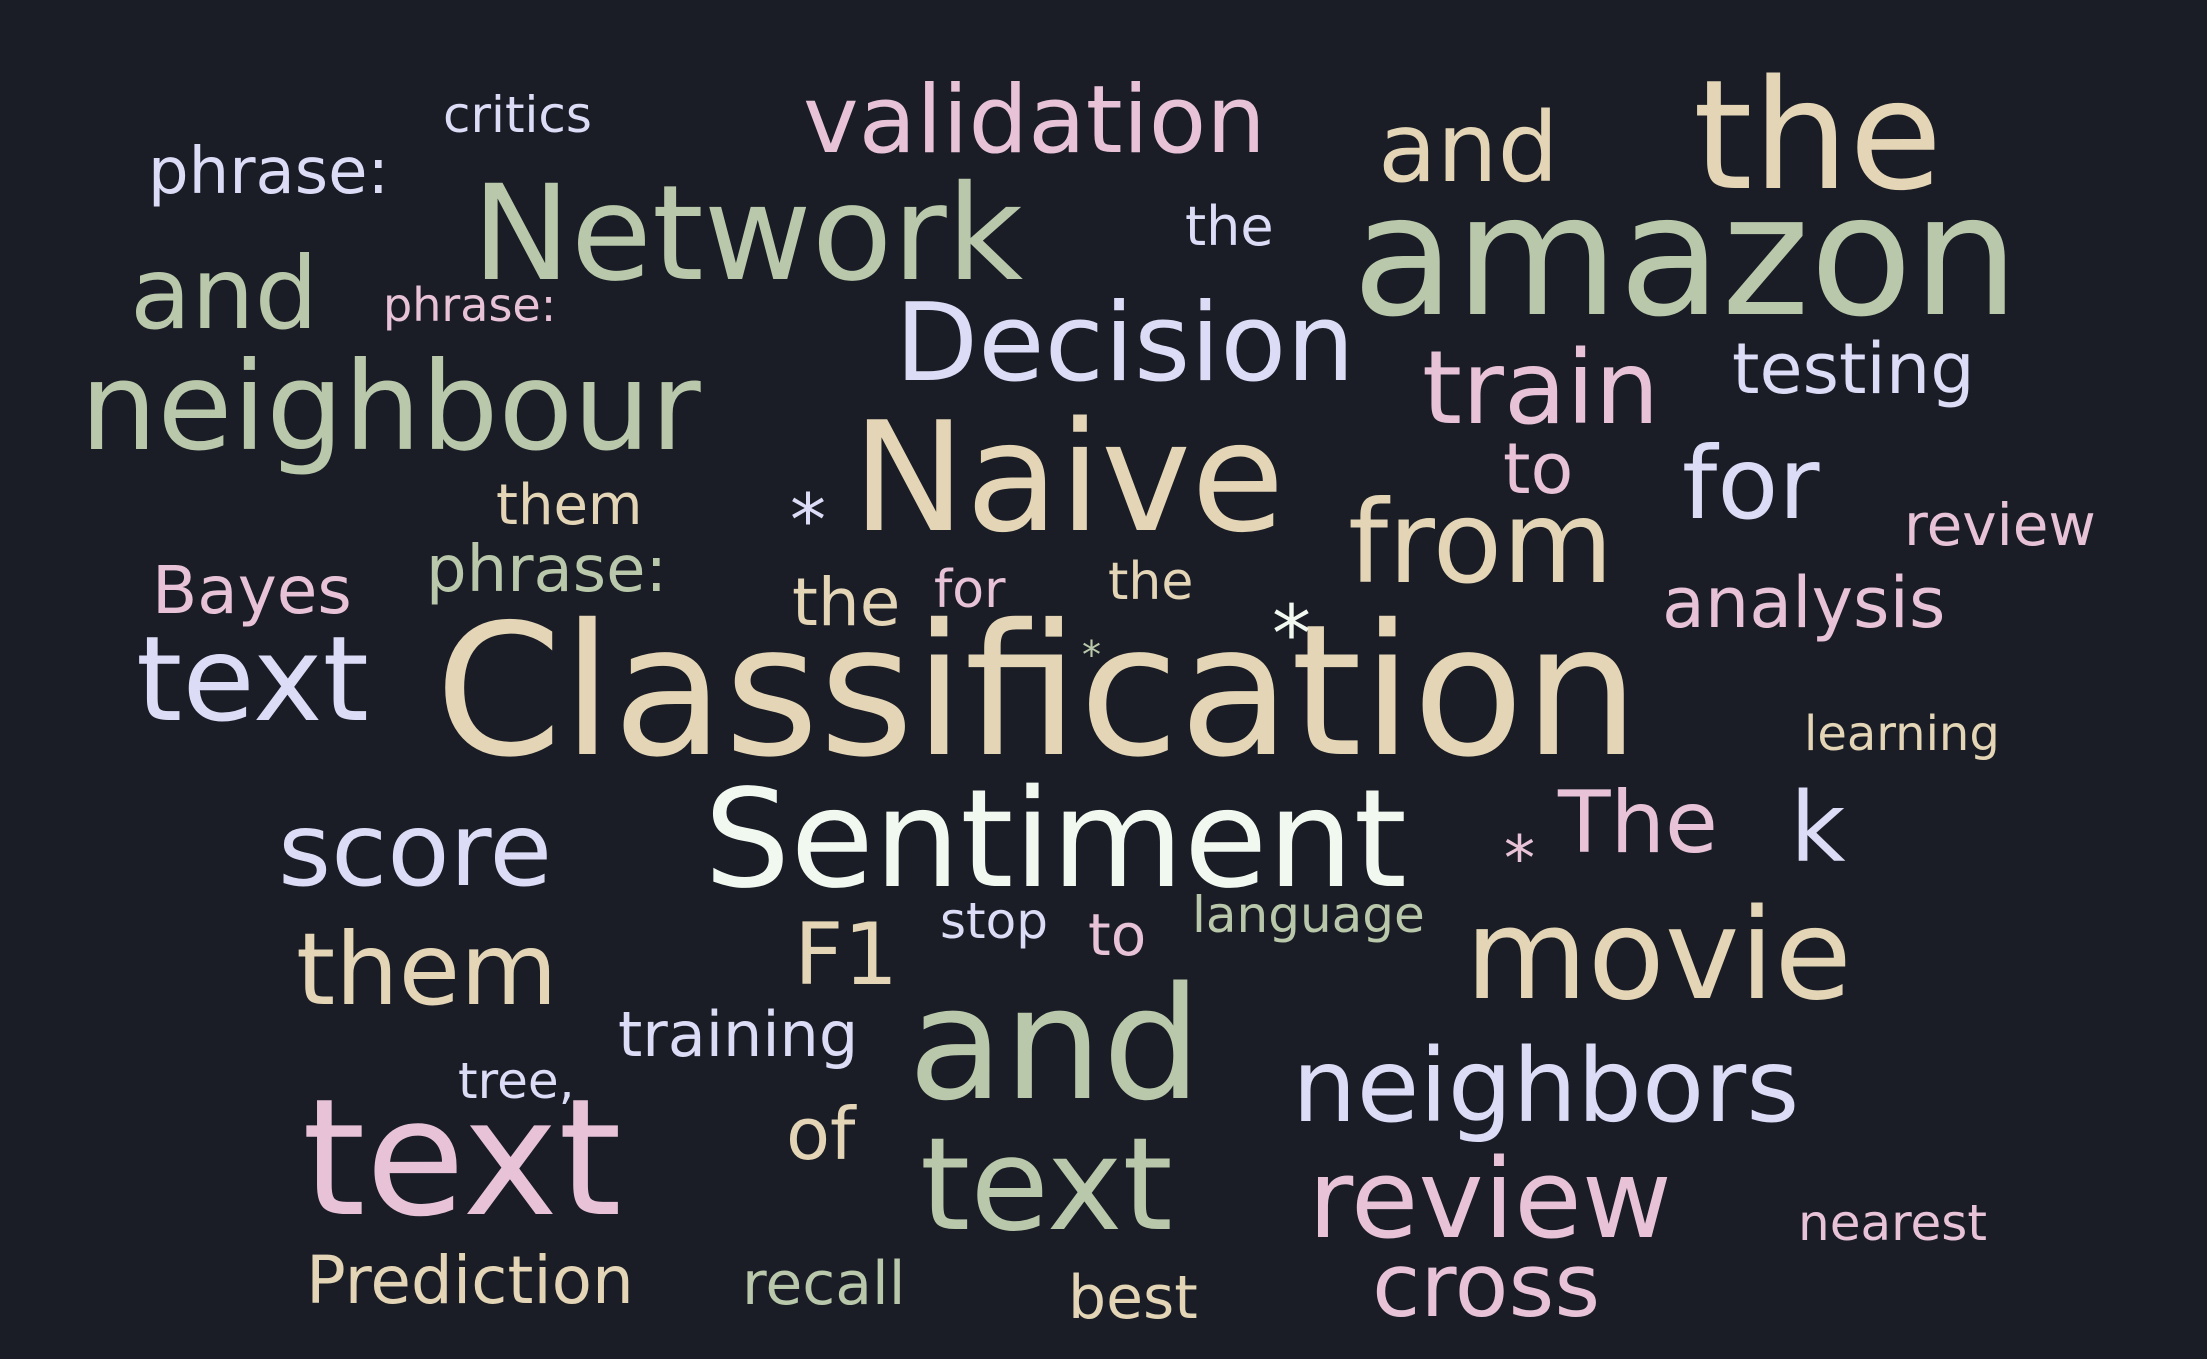 The image size is (2207, 1359). Describe the element at coordinates (517, 115) in the screenshot. I see `word-critics: critics` at that location.